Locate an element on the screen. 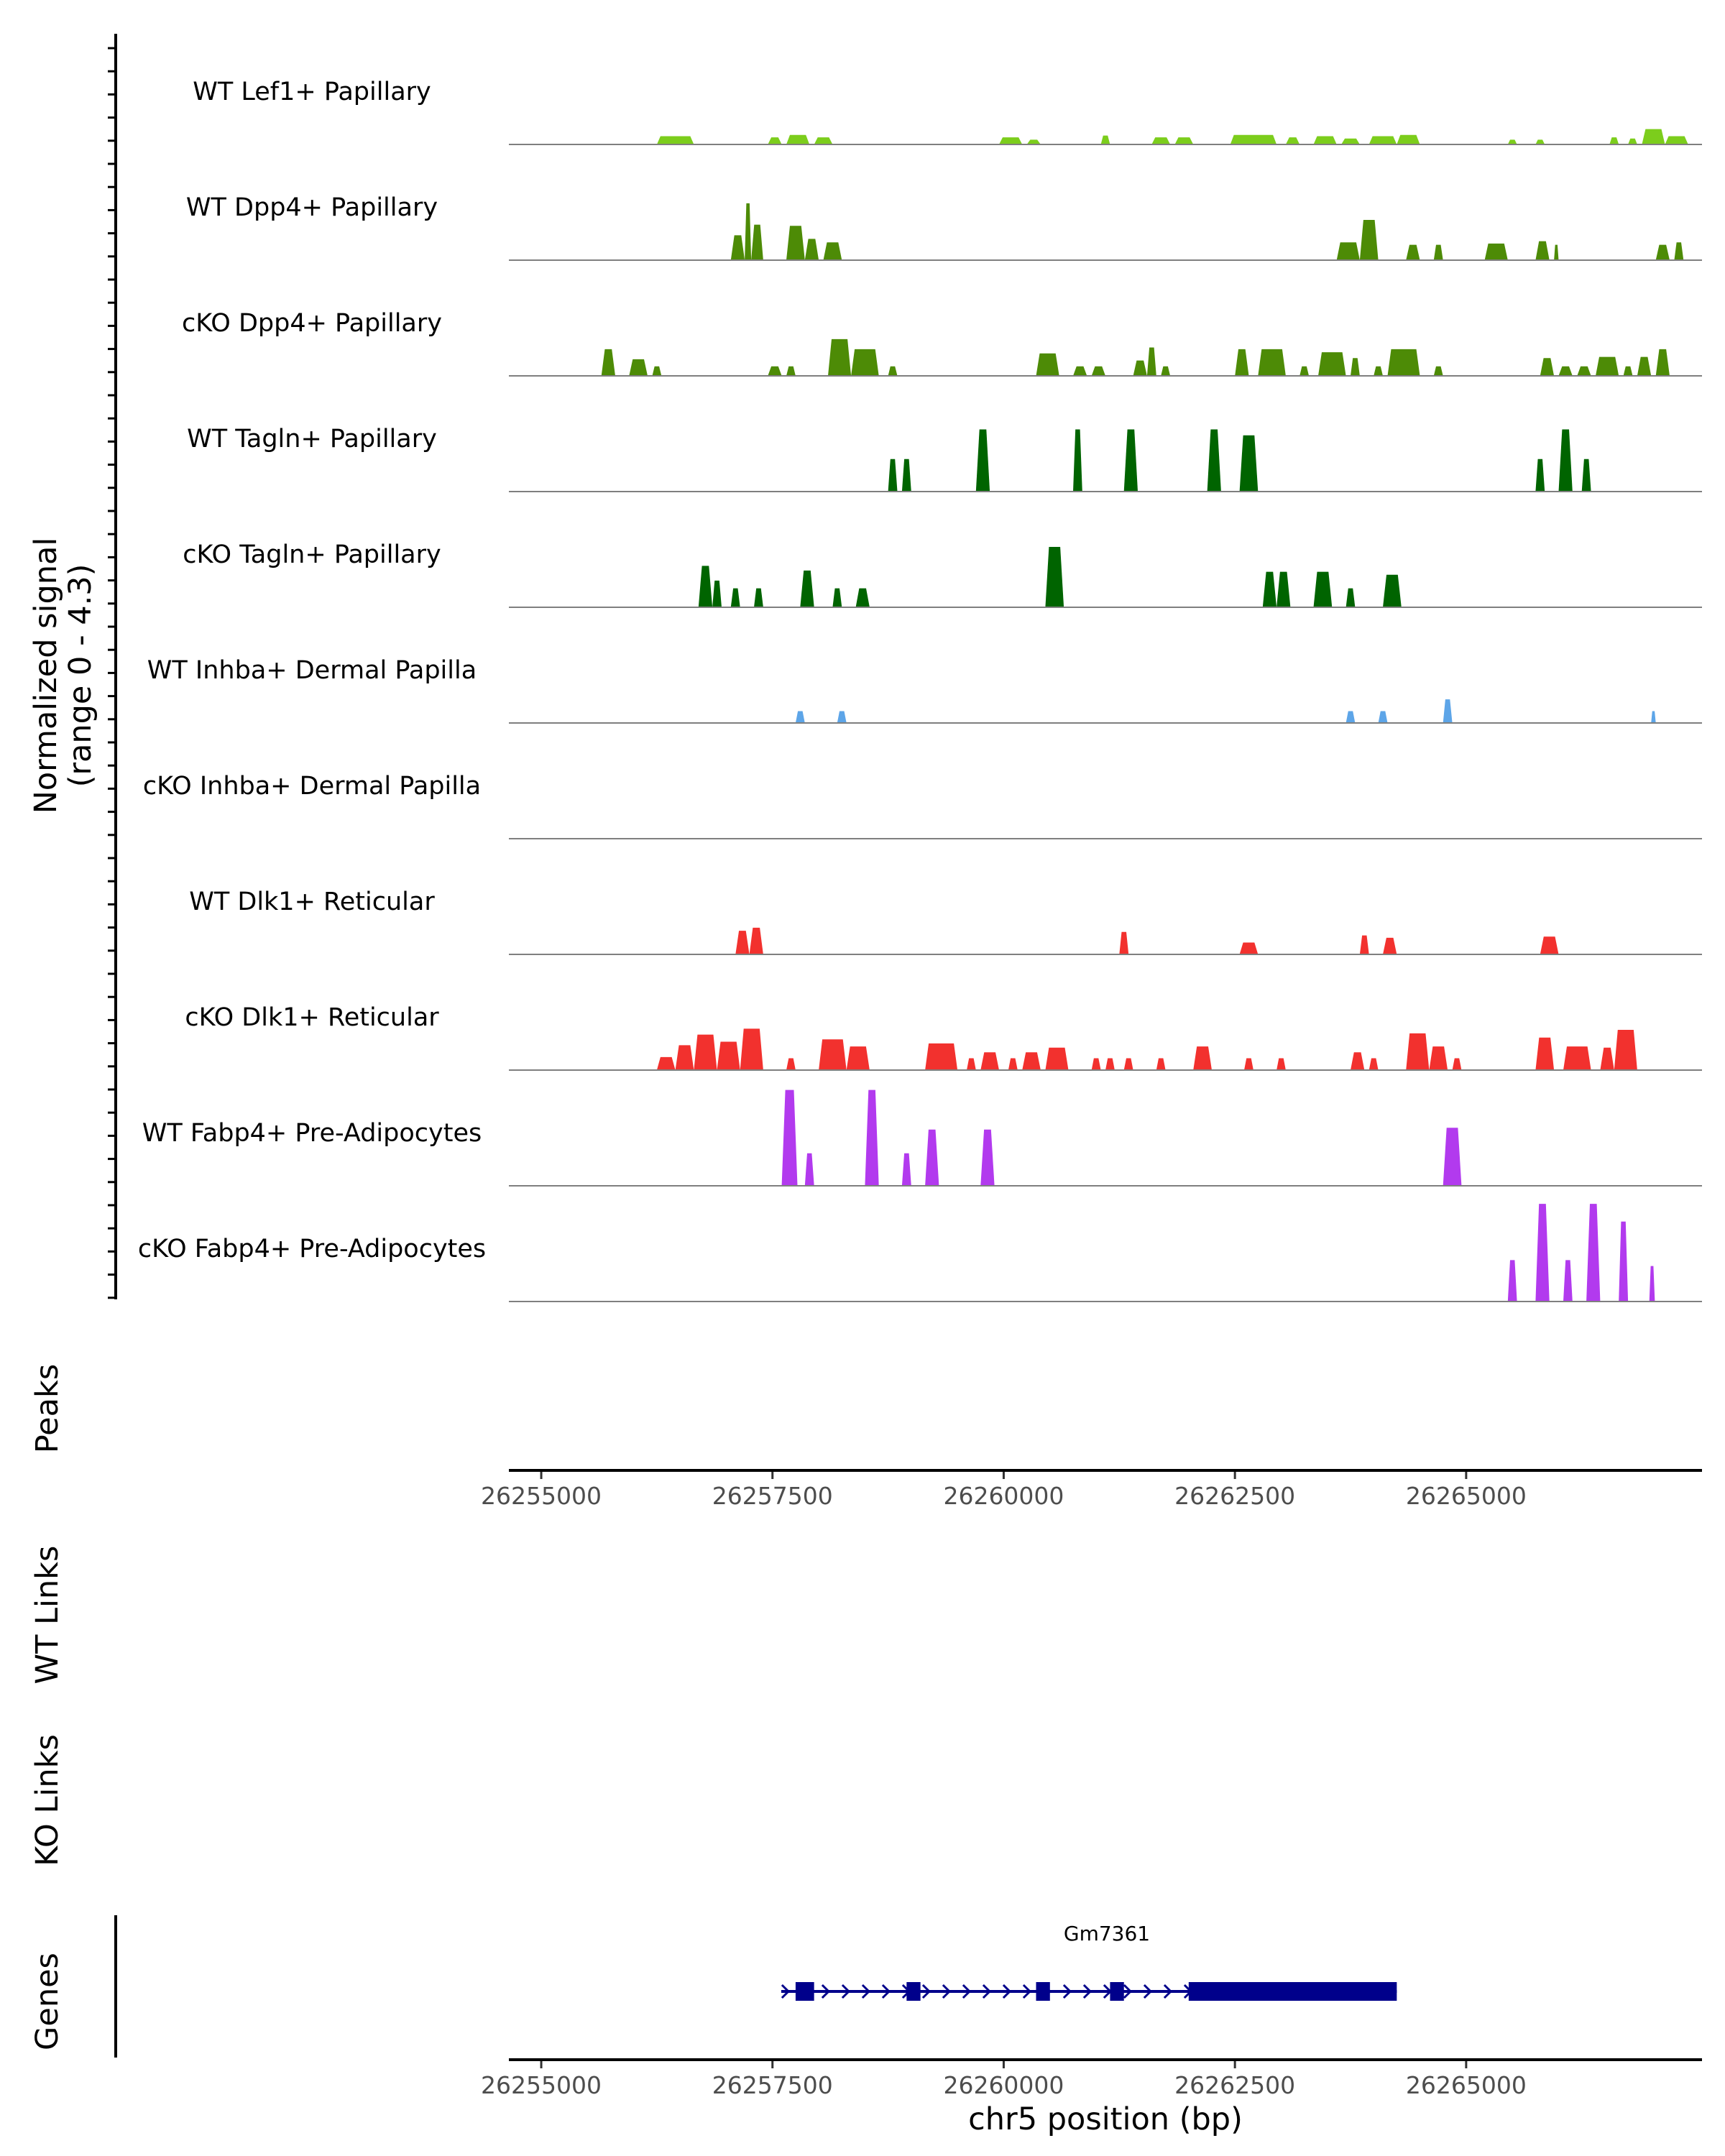  track: WT Dlk1+ Reticular is located at coordinates (945, 921).